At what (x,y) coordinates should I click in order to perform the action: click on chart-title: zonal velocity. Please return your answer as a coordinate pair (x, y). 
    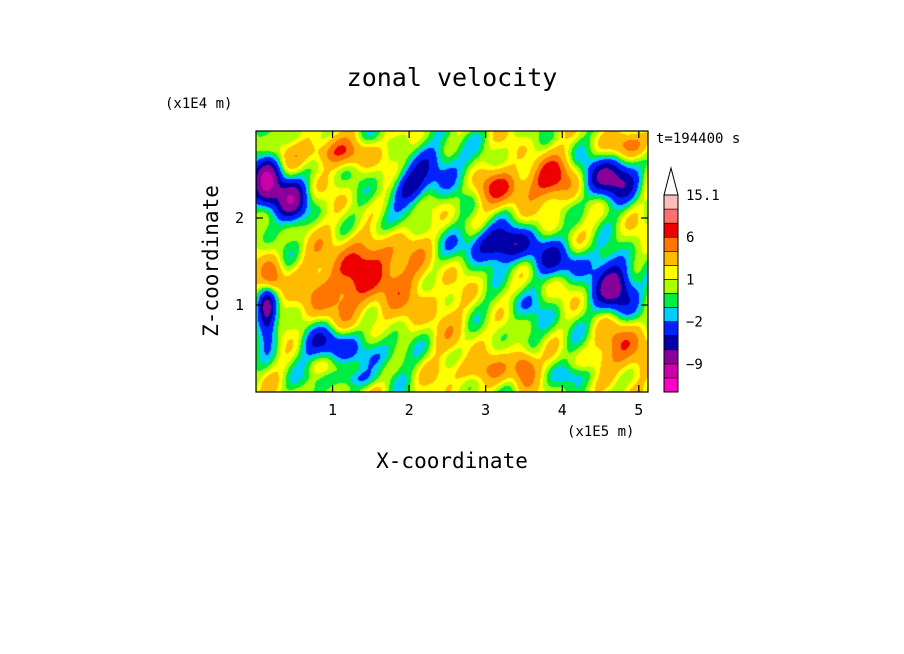
    Looking at the image, I should click on (452, 77).